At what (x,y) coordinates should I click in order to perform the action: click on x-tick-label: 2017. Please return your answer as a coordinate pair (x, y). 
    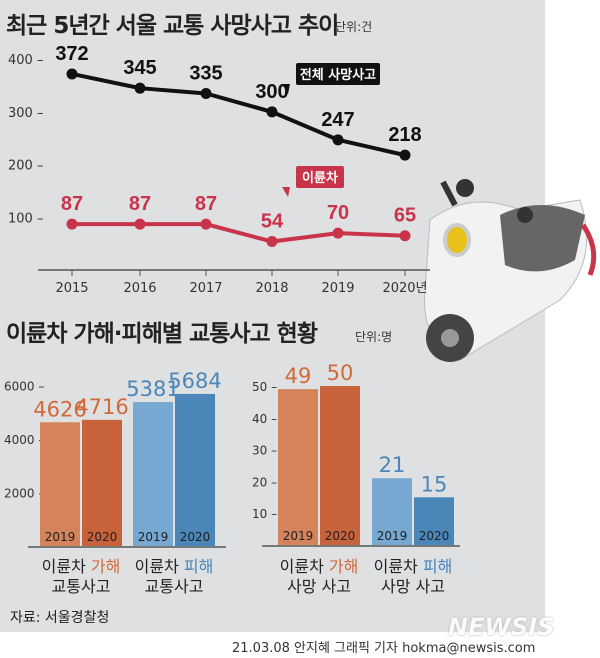
    Looking at the image, I should click on (205, 288).